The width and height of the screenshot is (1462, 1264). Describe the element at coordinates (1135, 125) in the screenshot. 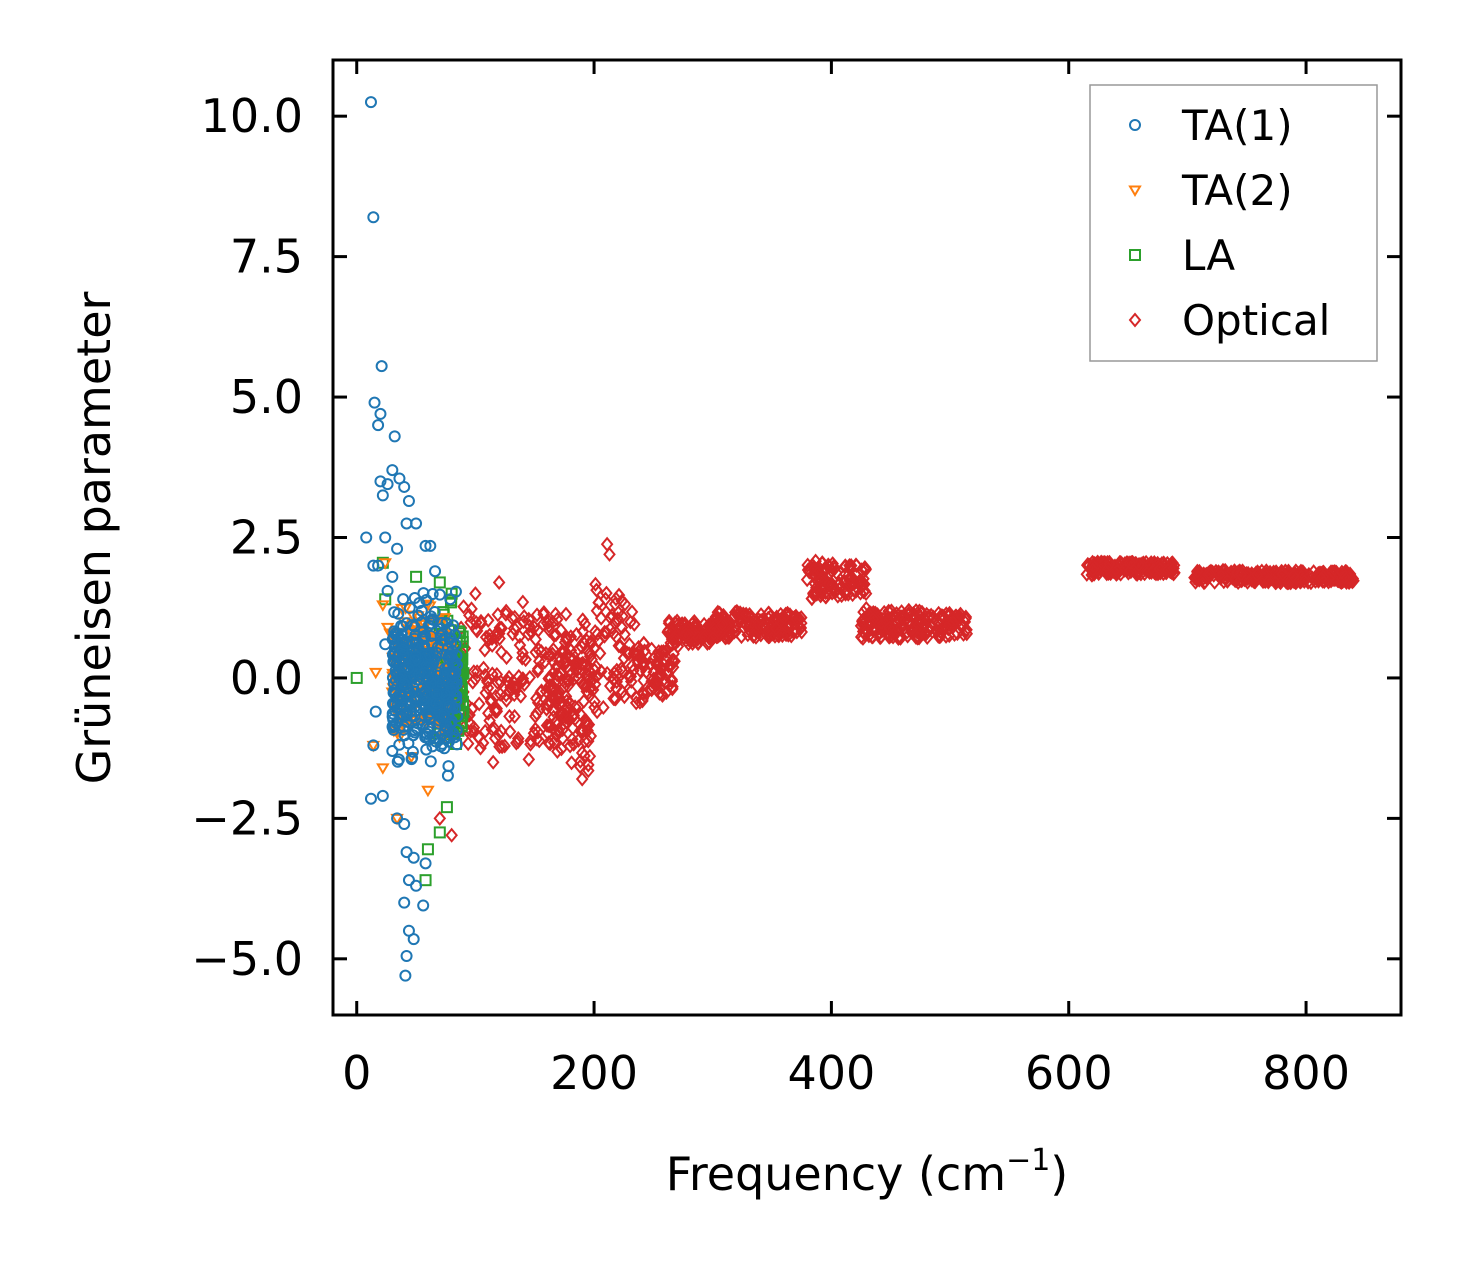

I see `legend-marker` at that location.